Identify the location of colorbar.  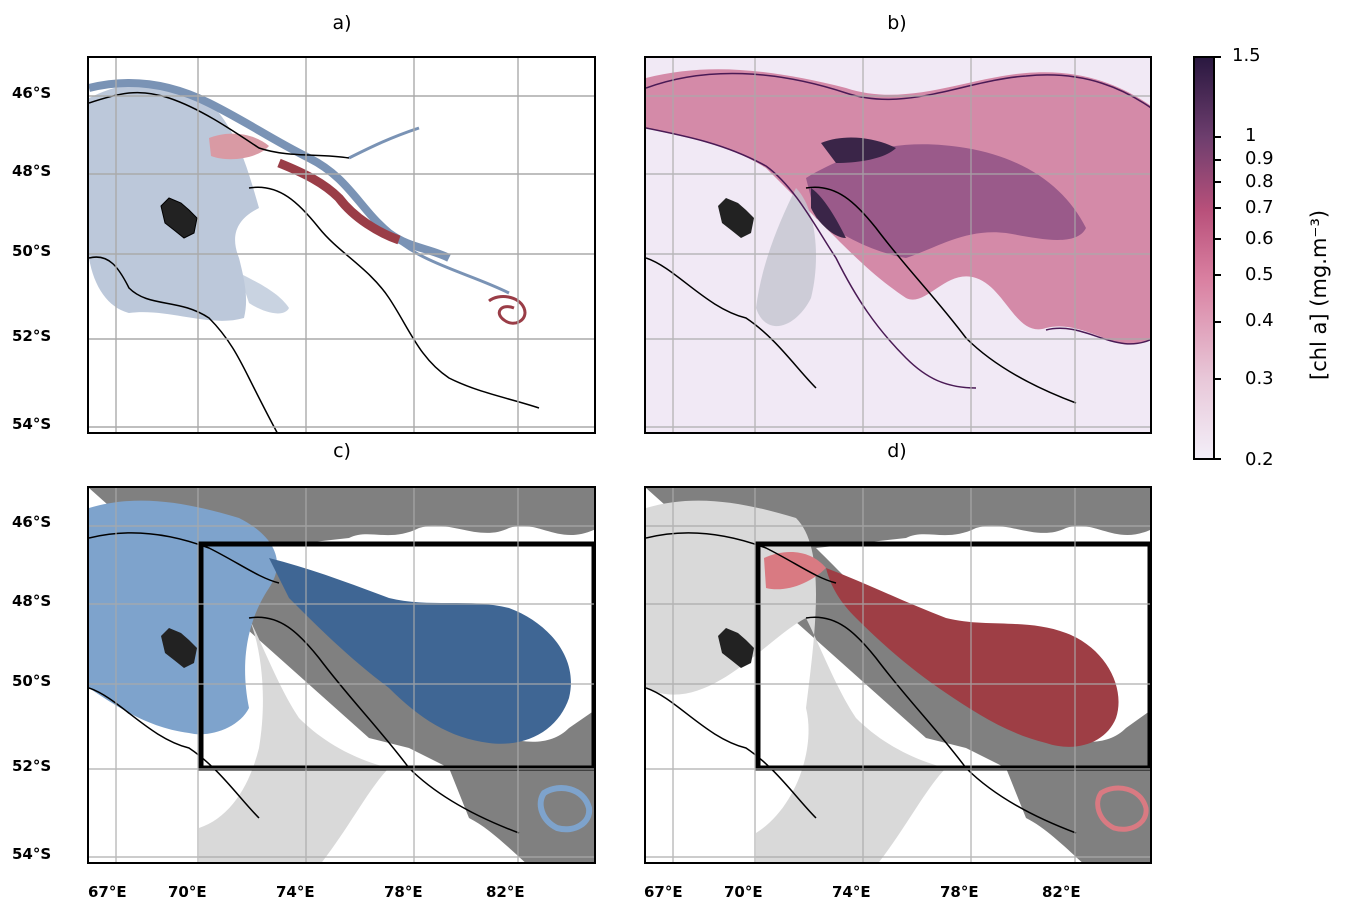
(1204, 258).